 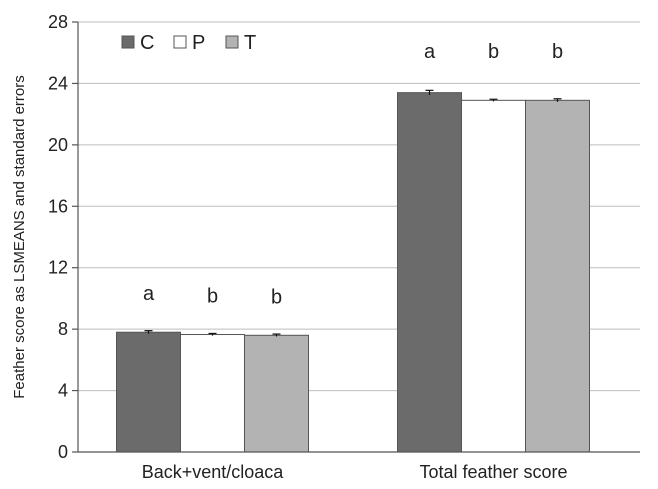 What do you see at coordinates (58, 206) in the screenshot?
I see `y-tick-label: 16` at bounding box center [58, 206].